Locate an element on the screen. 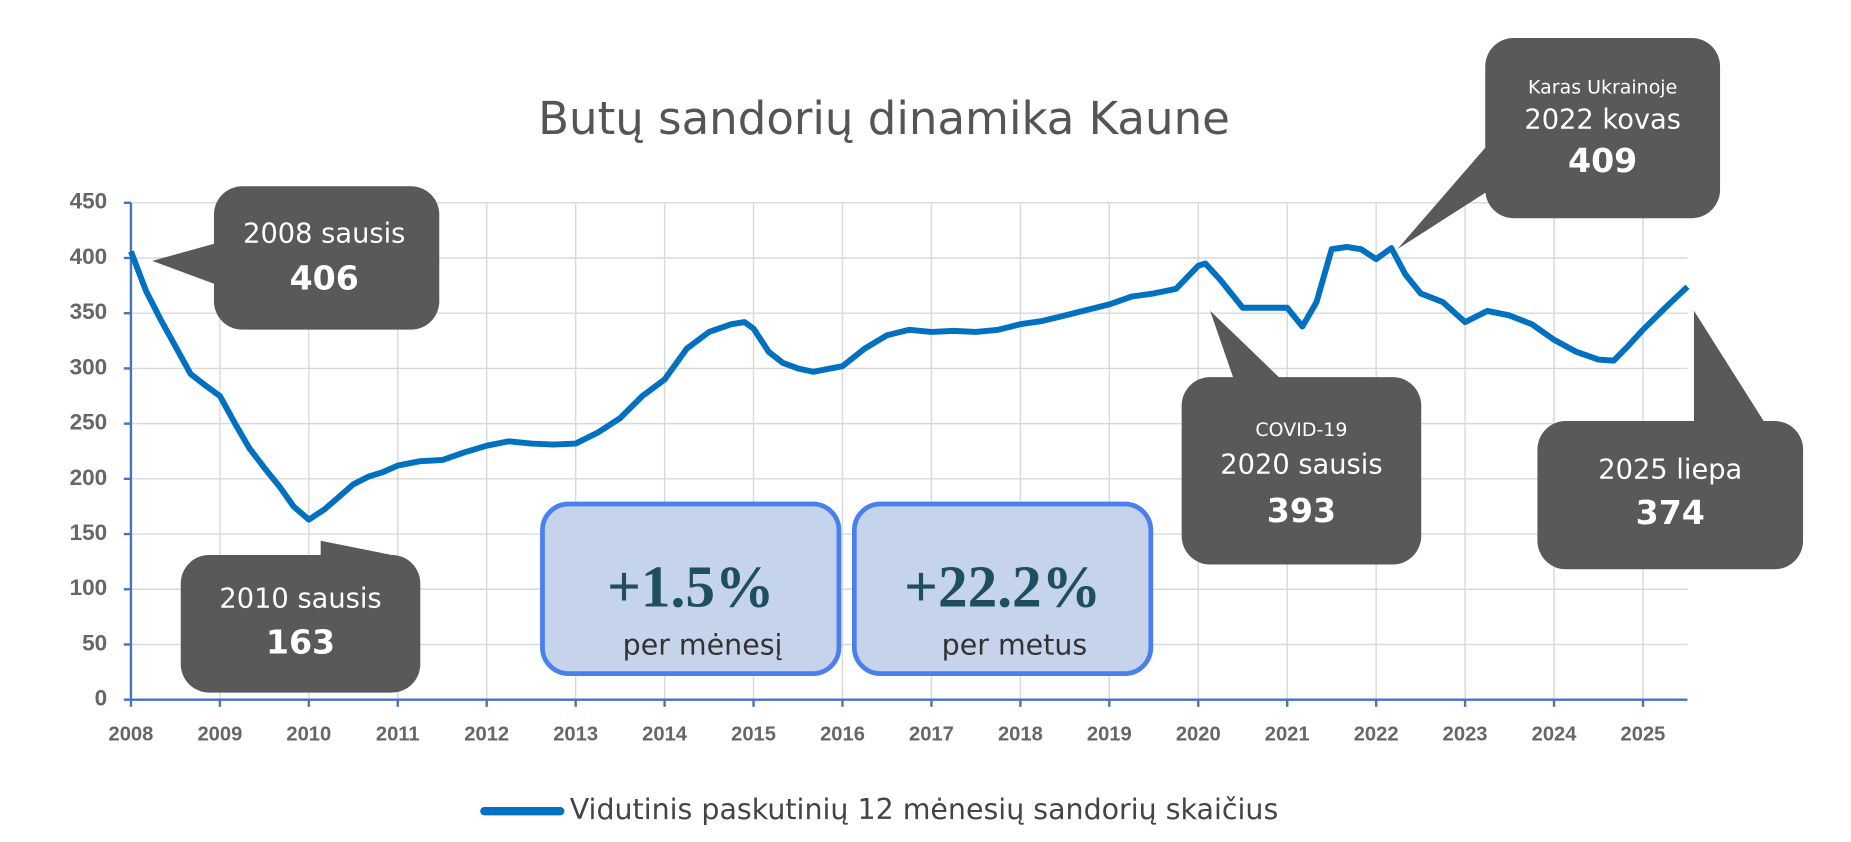 This screenshot has height=842, width=1851. callout-label: 2008 sausis is located at coordinates (324, 233).